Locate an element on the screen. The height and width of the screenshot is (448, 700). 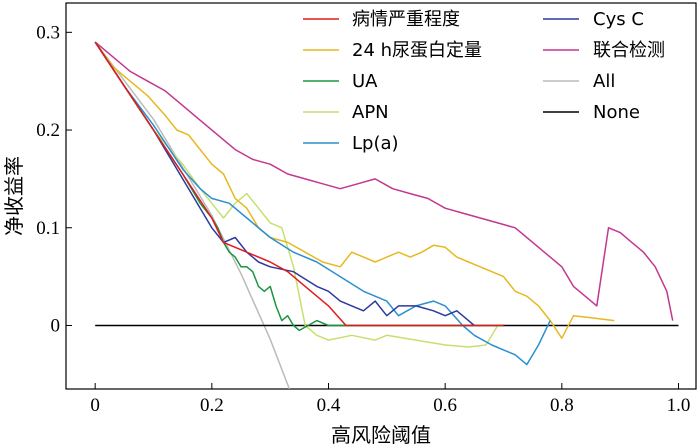
y-tick-label: 0.1 is located at coordinates (48, 228).